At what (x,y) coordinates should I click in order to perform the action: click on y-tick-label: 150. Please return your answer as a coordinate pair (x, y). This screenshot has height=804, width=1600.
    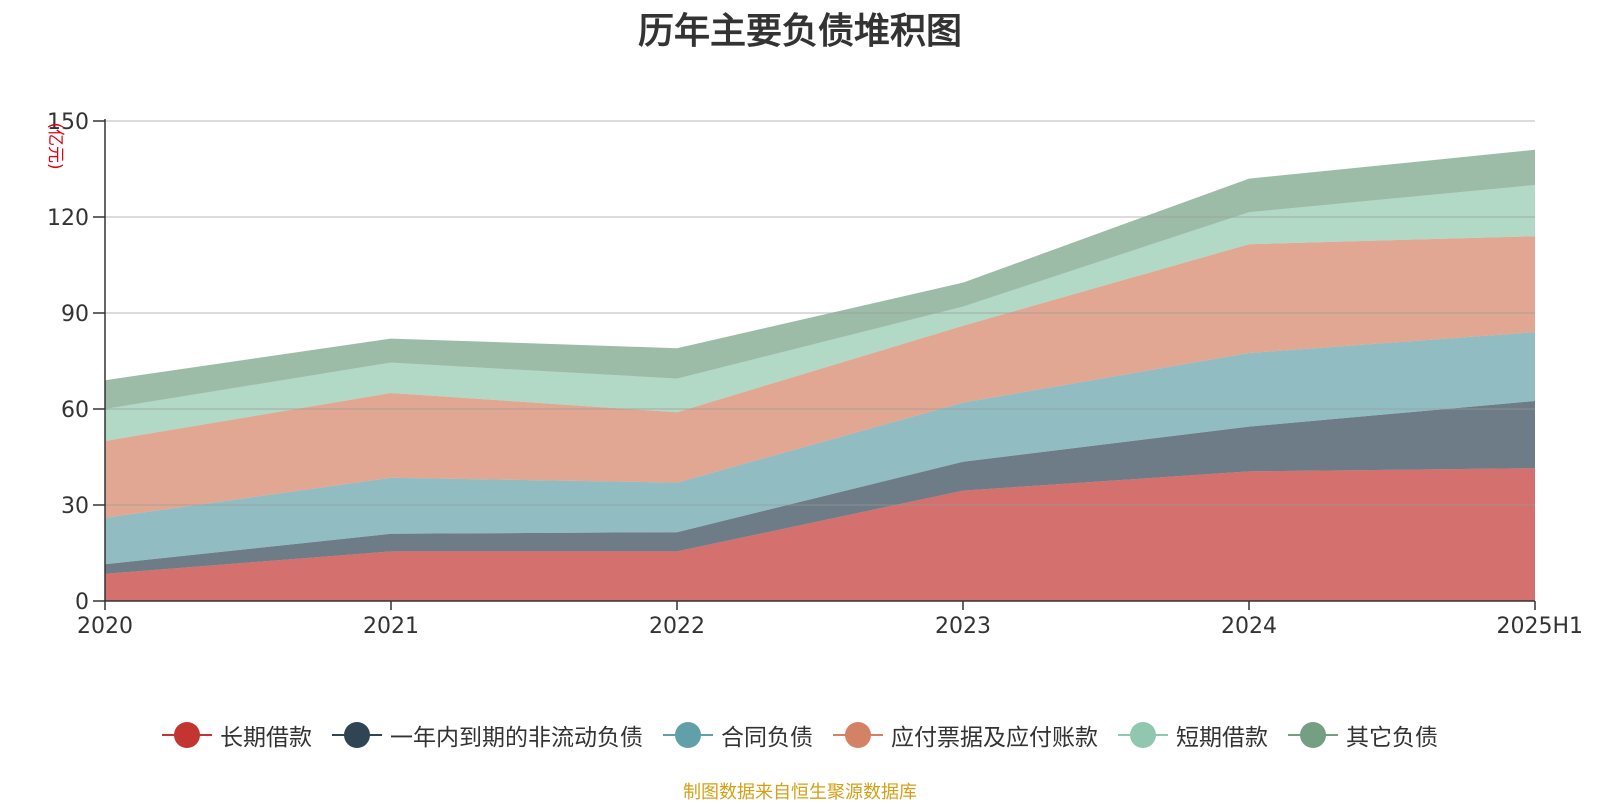
    Looking at the image, I should click on (68, 122).